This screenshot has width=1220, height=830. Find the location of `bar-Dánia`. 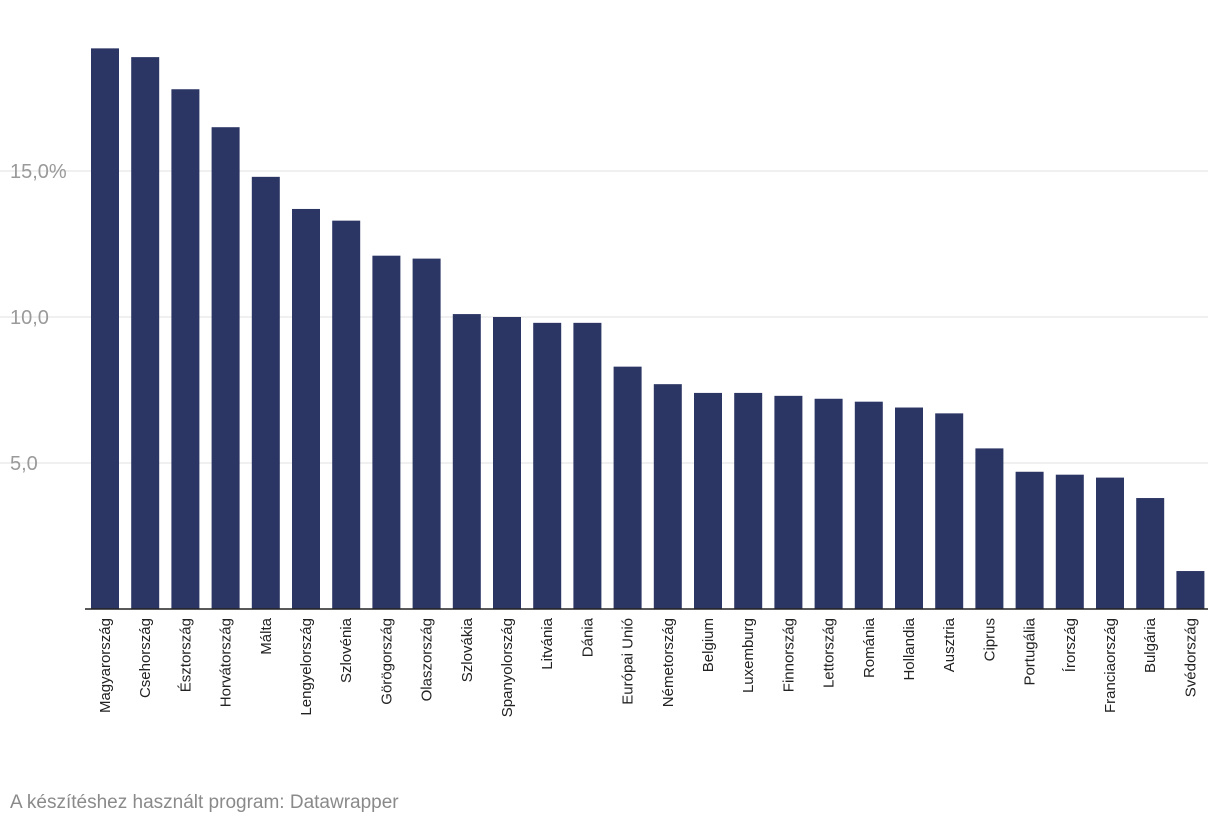

bar-Dánia is located at coordinates (587, 465).